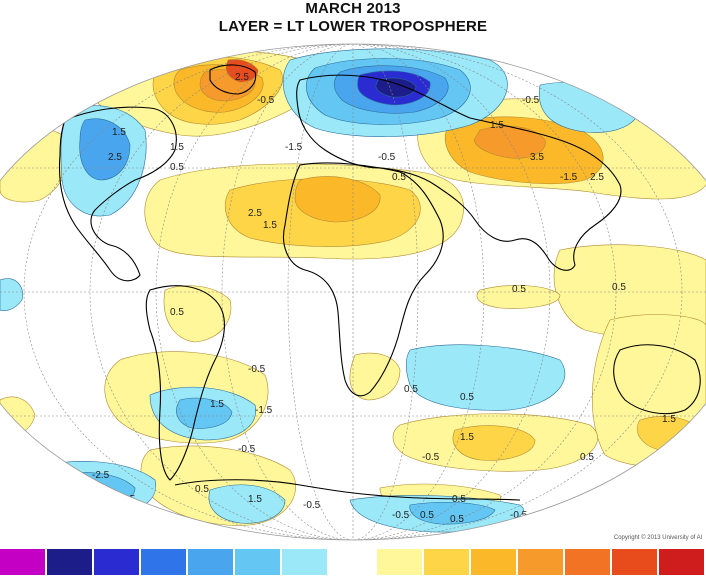  Describe the element at coordinates (537, 157) in the screenshot. I see `contour-label: 3.5` at that location.